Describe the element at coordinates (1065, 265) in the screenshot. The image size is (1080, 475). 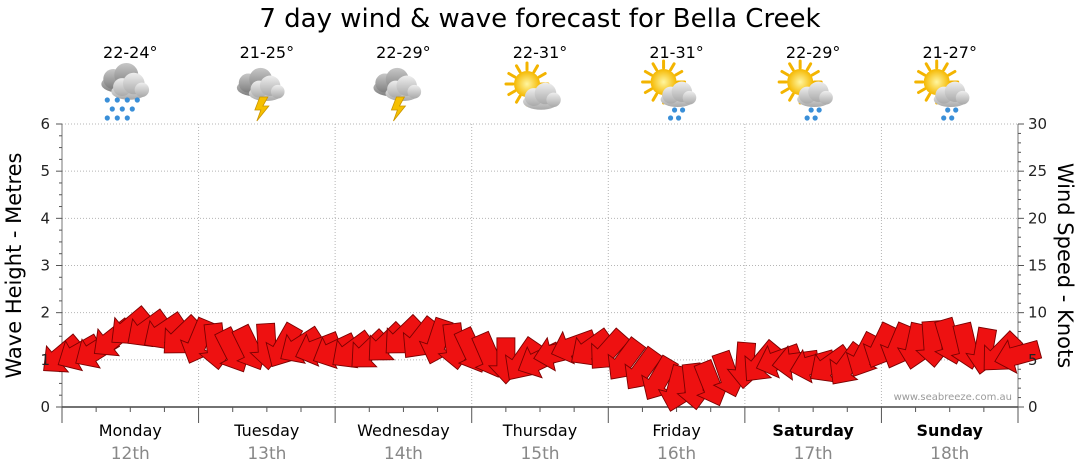
I see `right-axis-title: Wind Speed - Knots` at that location.